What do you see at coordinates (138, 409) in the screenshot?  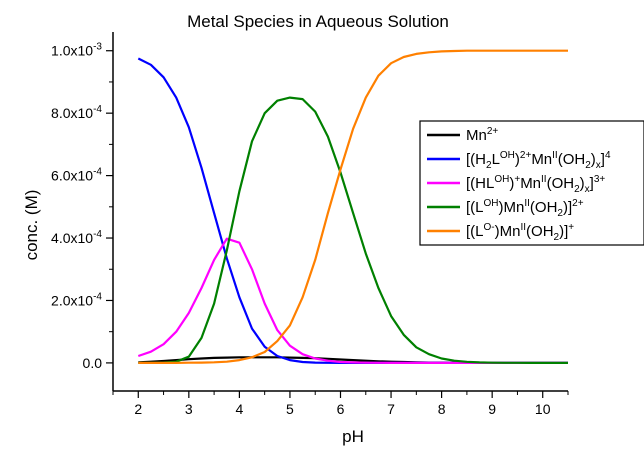 I see `x-tick-label: 2` at bounding box center [138, 409].